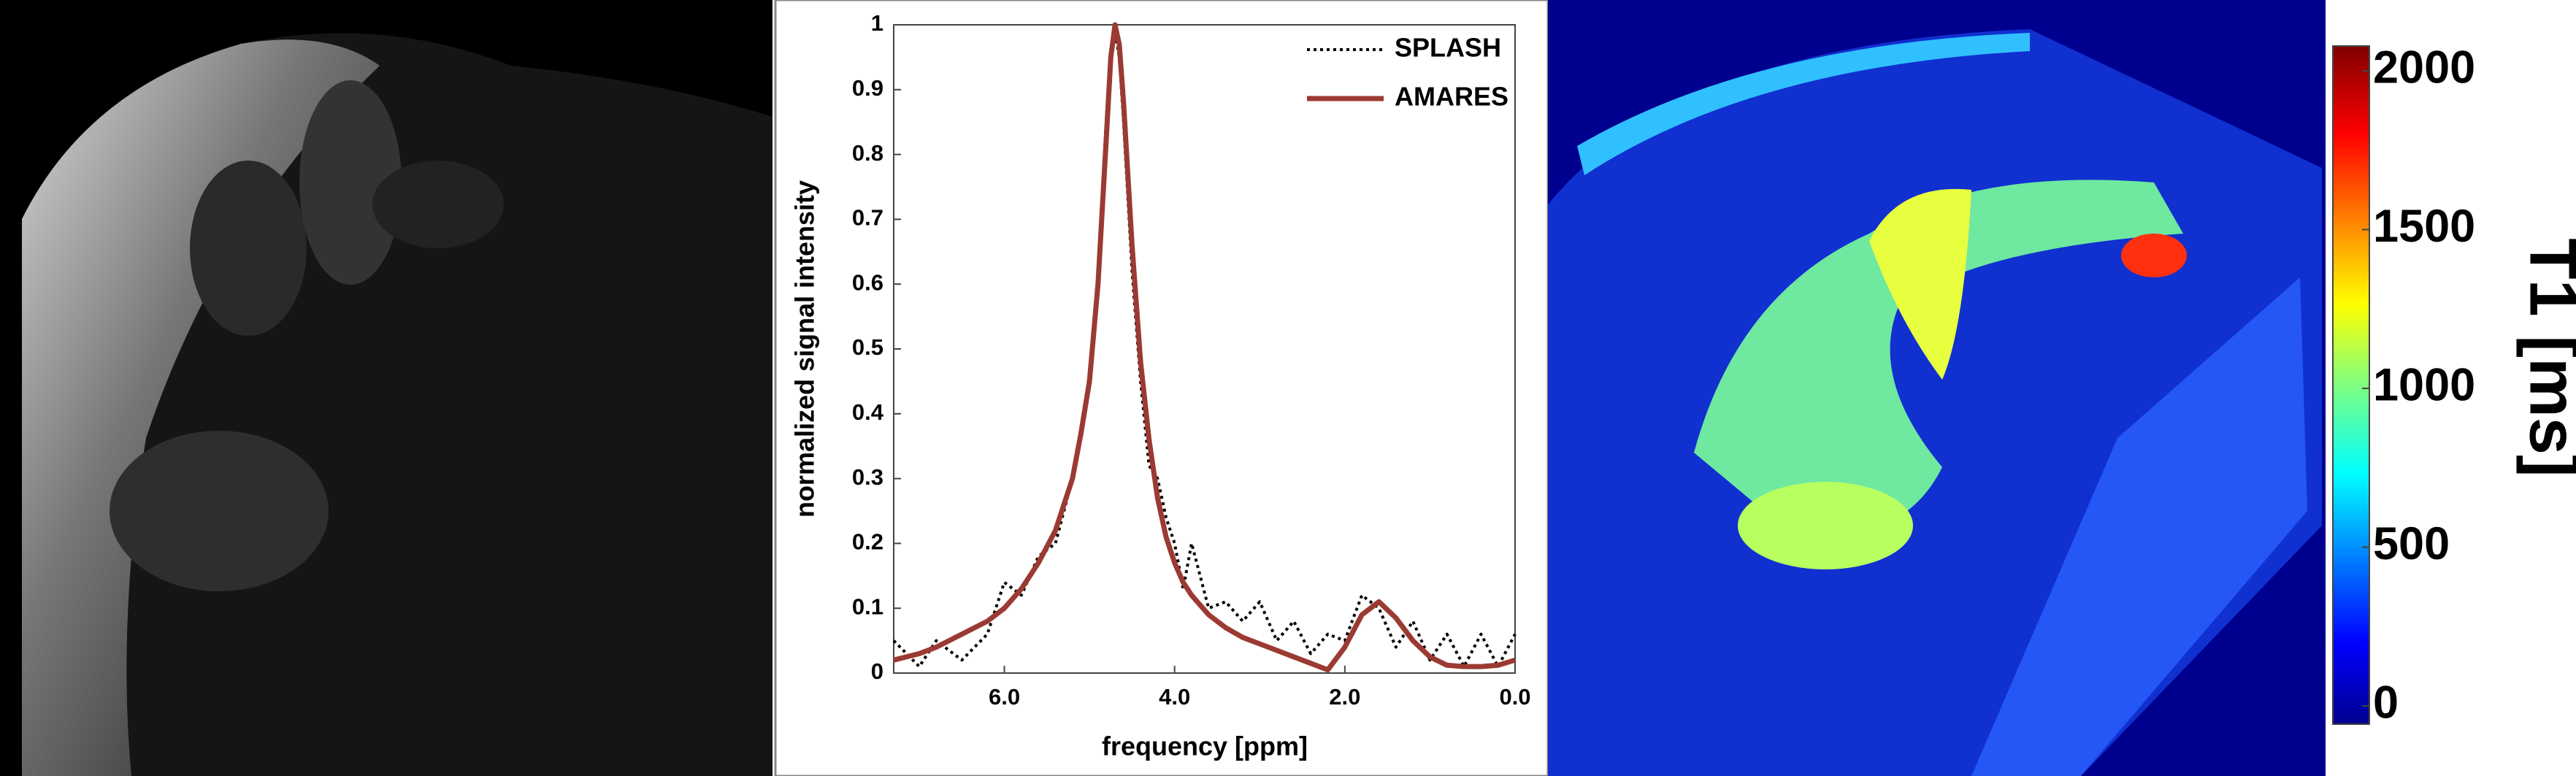  What do you see at coordinates (2424, 386) in the screenshot?
I see `colorbar-tick-label: 1000` at bounding box center [2424, 386].